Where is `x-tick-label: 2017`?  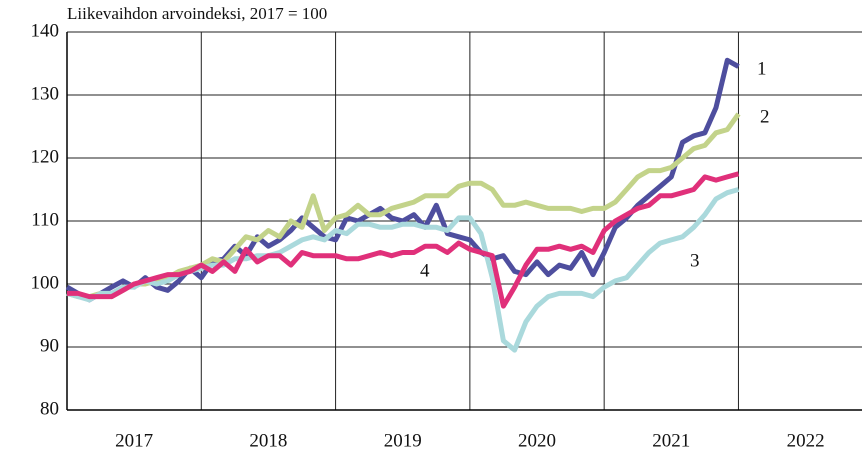
x-tick-label: 2017 is located at coordinates (134, 440).